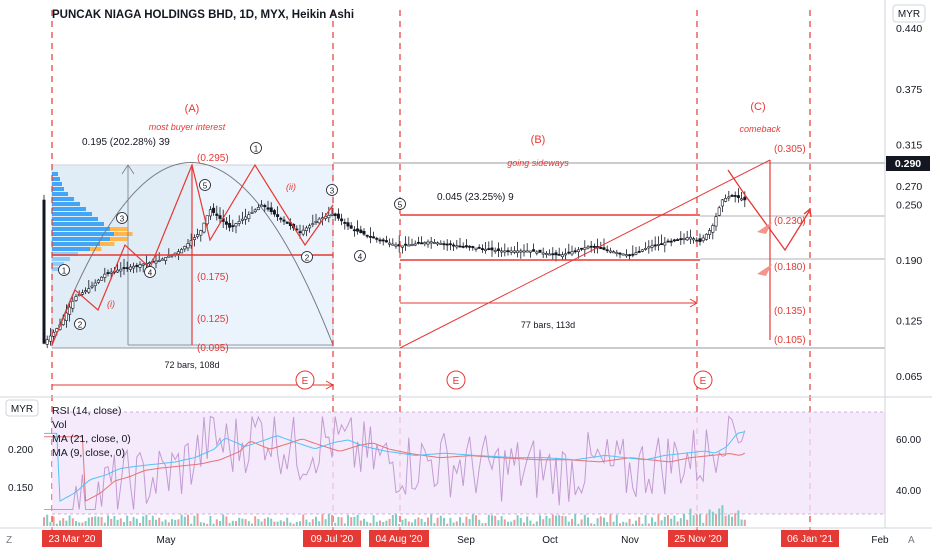 Image resolution: width=932 pixels, height=550 pixels. Describe the element at coordinates (911, 540) in the screenshot. I see `corner-right: A` at that location.